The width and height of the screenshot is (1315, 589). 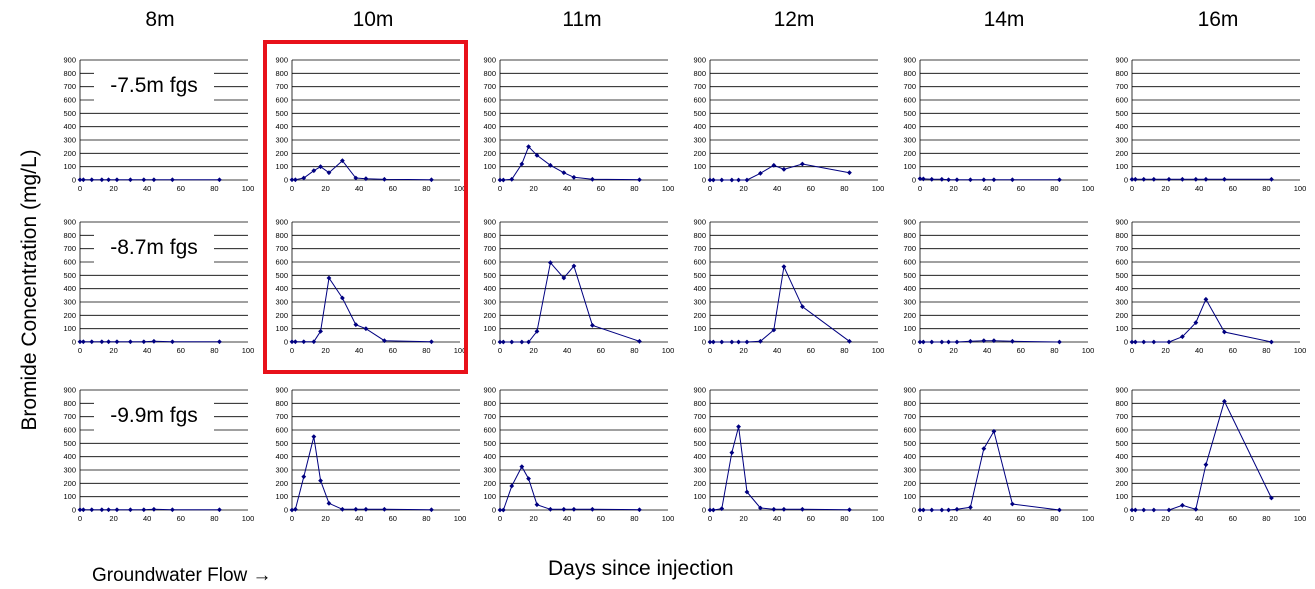 What do you see at coordinates (370, 287) in the screenshot?
I see `panel-10m-row2: 0 100 200 300 400 500 600 700 800 900 0 20 40 60 80 100` at bounding box center [370, 287].